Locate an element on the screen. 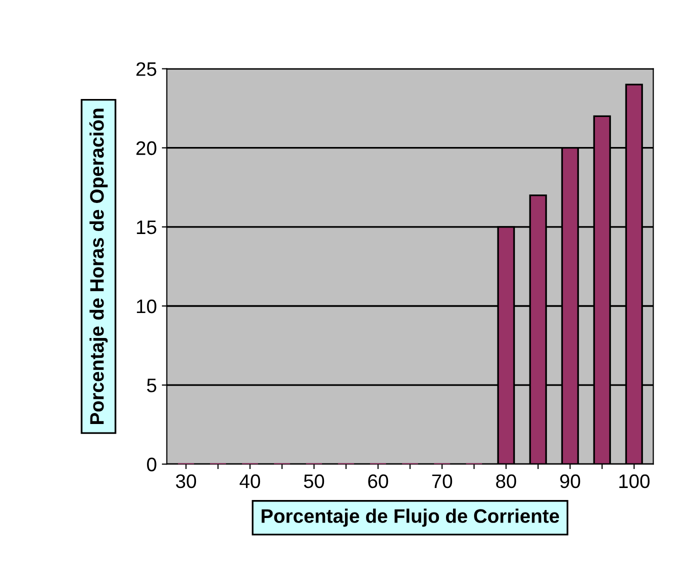 The height and width of the screenshot is (573, 695). x-tick-label: 100 is located at coordinates (634, 481).